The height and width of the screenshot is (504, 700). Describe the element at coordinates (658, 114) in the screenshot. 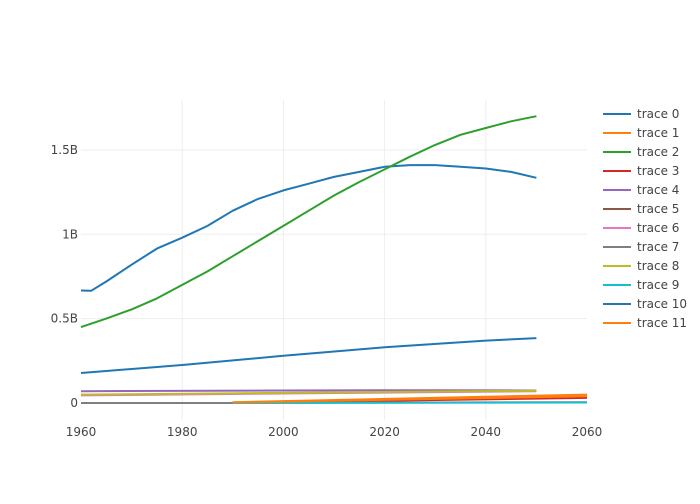

I see `legend-label: trace 0` at that location.